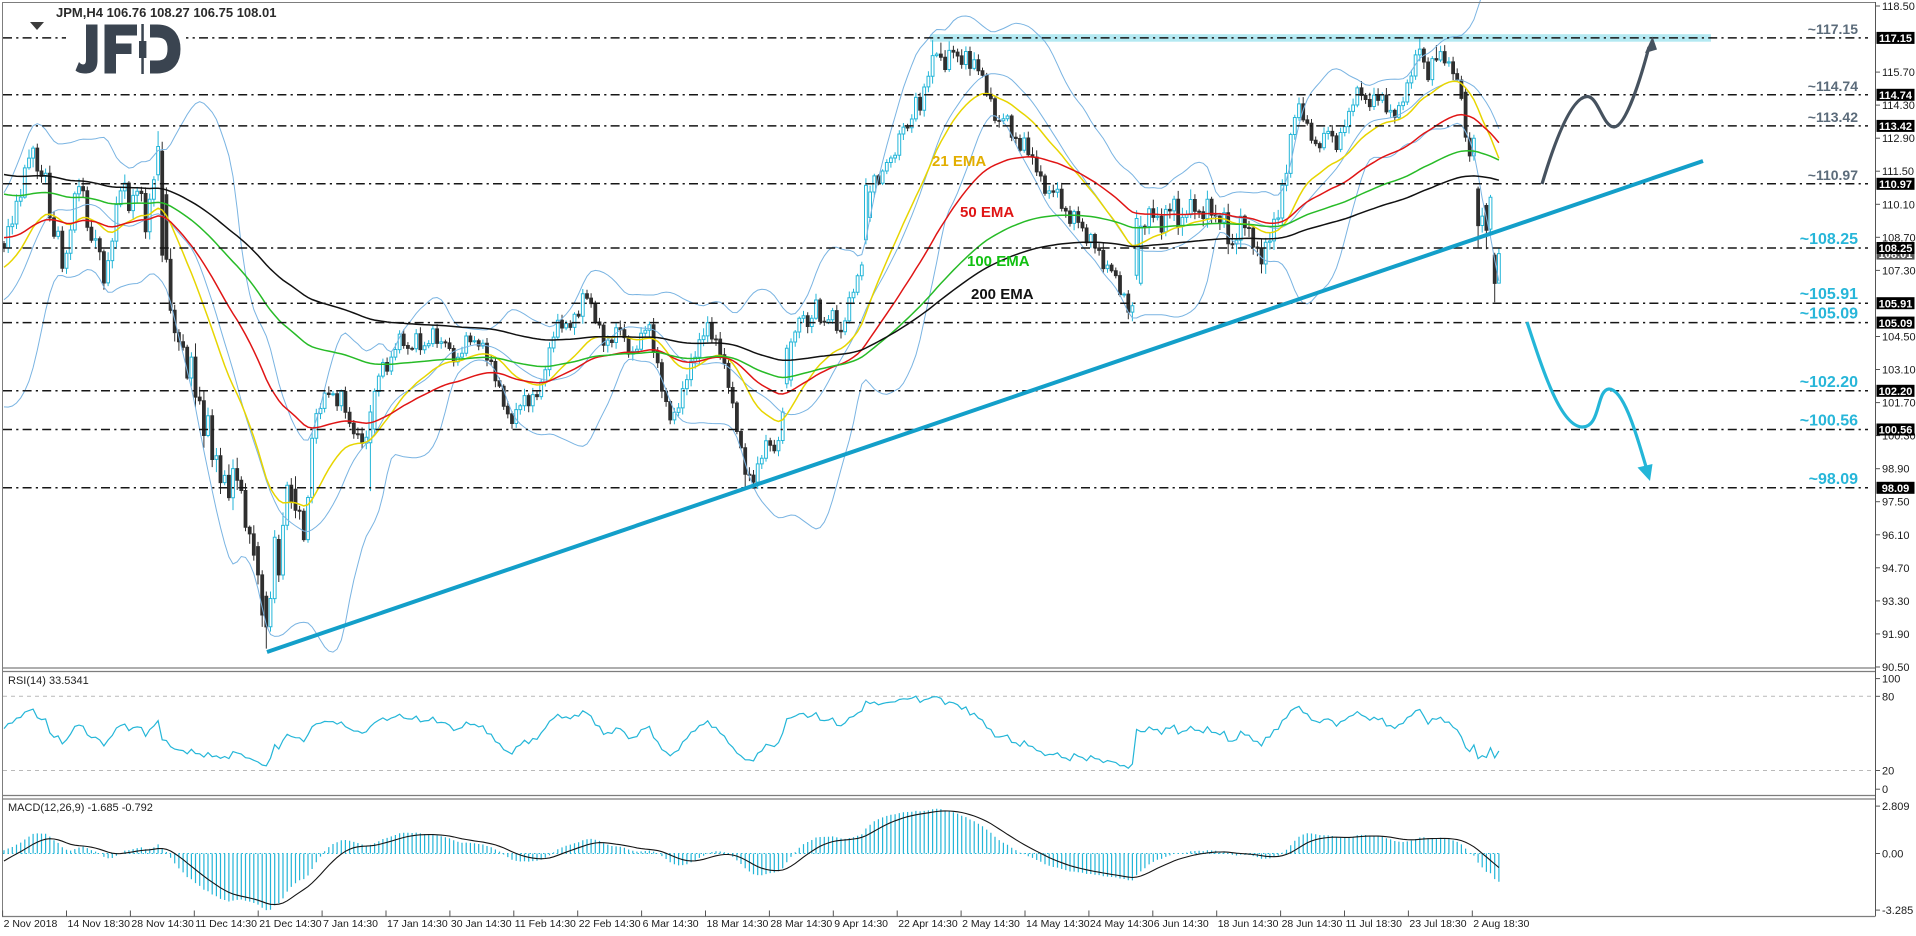 The height and width of the screenshot is (936, 1916). I want to click on svg-text: 108.25, so click(1896, 249).